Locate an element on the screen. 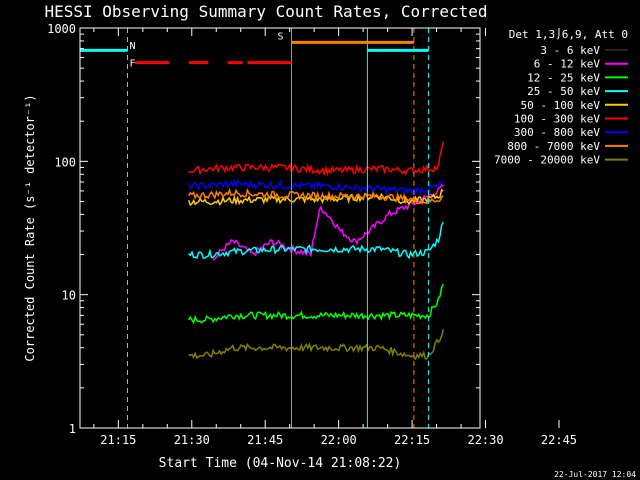  y-tick-label-0: 1 is located at coordinates (72, 429).